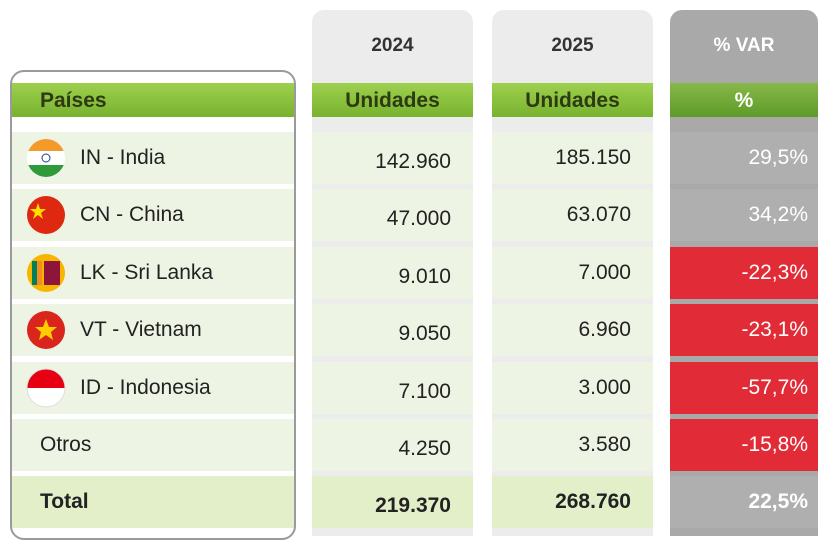  I want to click on value-2025: 3.580, so click(604, 444).